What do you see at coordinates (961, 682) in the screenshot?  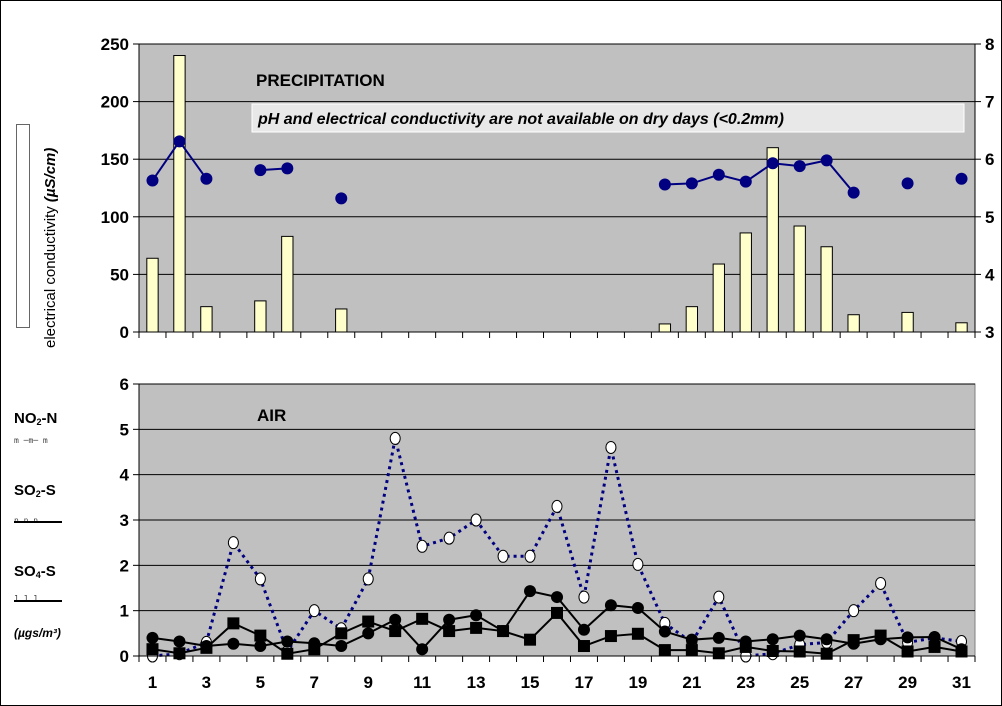 I see `air-xtick-label: 31` at bounding box center [961, 682].